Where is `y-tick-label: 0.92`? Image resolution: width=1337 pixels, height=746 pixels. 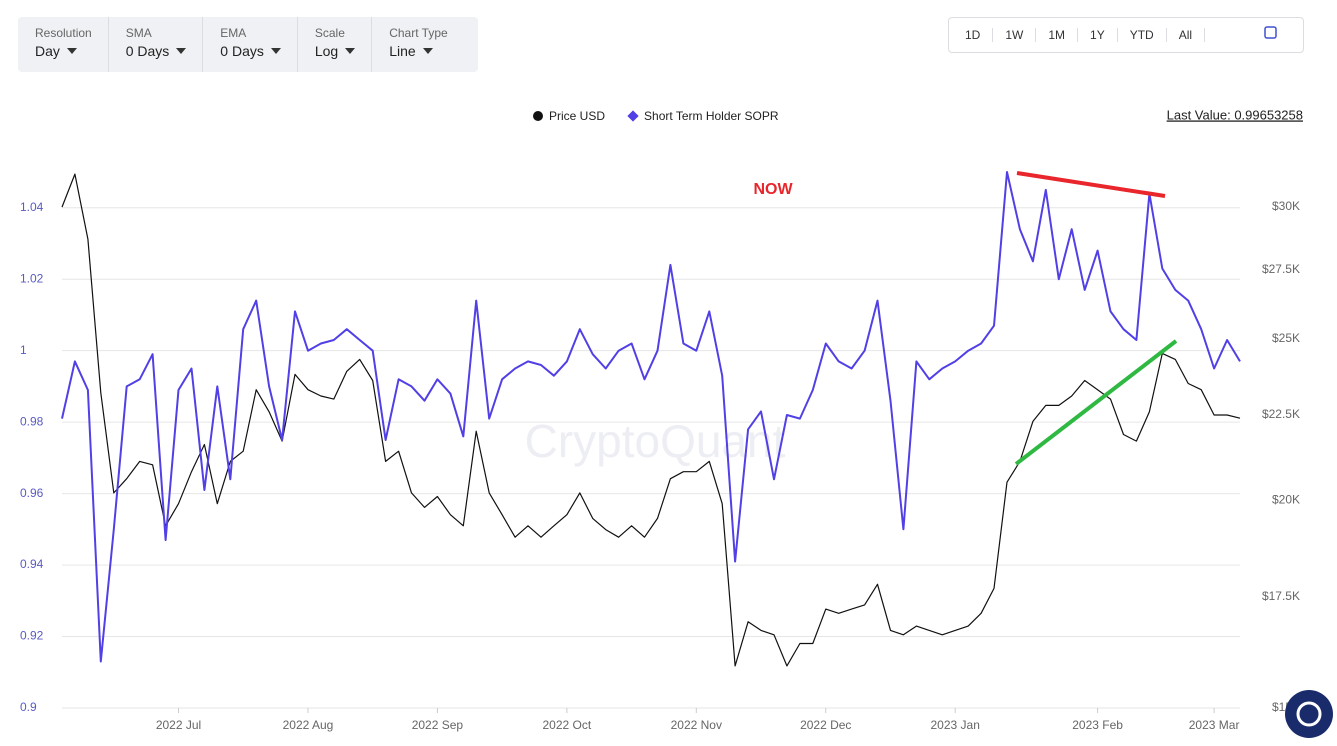 y-tick-label: 0.92 is located at coordinates (32, 636).